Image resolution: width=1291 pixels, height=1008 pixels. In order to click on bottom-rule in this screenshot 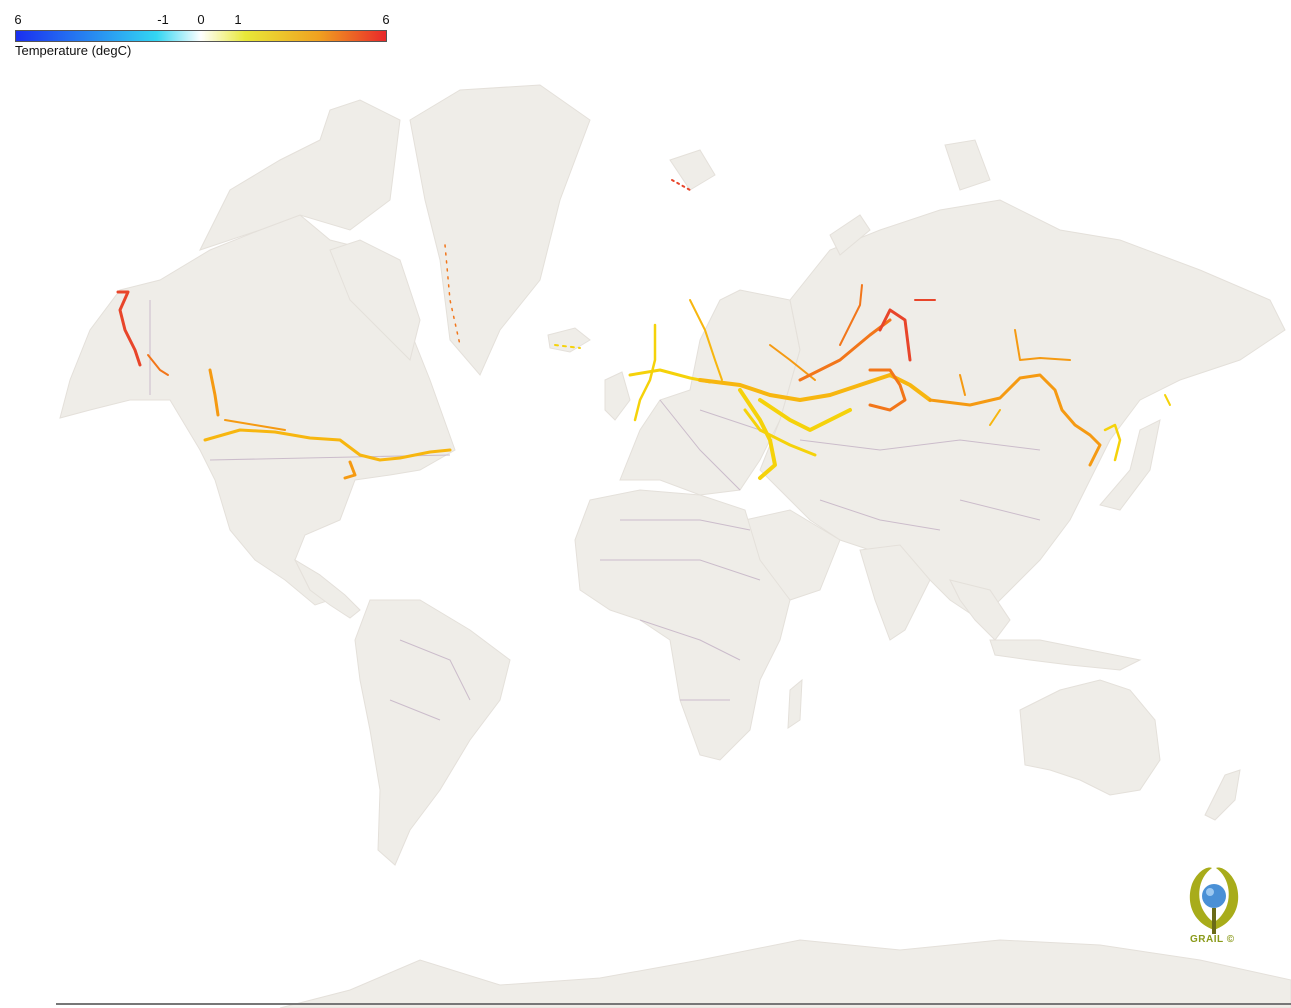, I will do `click(673, 1004)`.